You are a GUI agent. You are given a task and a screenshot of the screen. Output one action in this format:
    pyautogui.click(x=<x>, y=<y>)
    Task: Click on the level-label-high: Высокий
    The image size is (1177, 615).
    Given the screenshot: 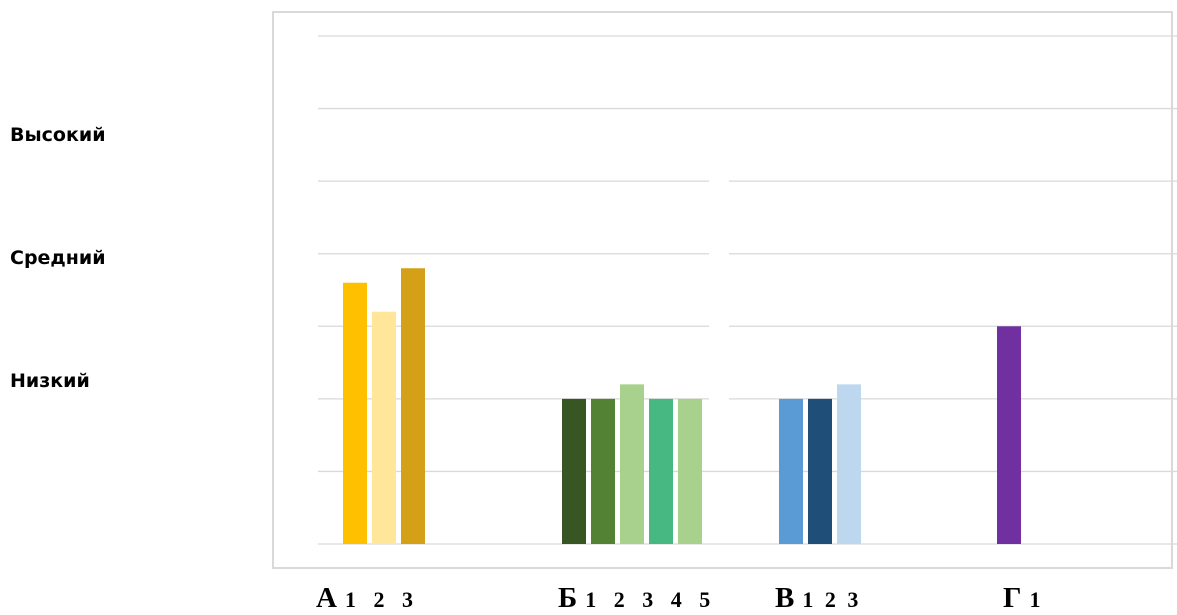 What is the action you would take?
    pyautogui.click(x=58, y=135)
    